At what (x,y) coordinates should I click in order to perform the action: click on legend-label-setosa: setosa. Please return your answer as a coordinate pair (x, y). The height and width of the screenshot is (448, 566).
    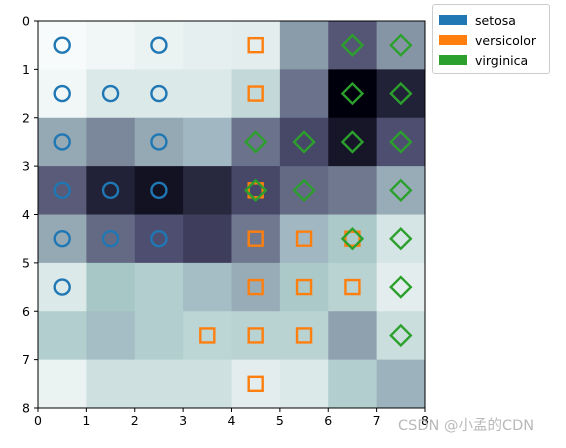
    Looking at the image, I should click on (495, 20).